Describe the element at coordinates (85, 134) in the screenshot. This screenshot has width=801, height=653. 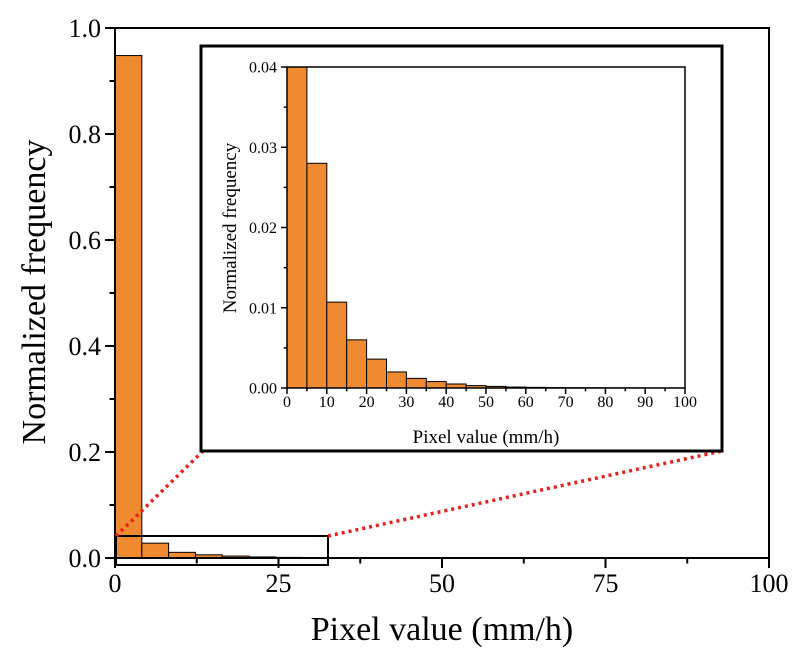
I see `main-y-tick-label: 0.8` at that location.